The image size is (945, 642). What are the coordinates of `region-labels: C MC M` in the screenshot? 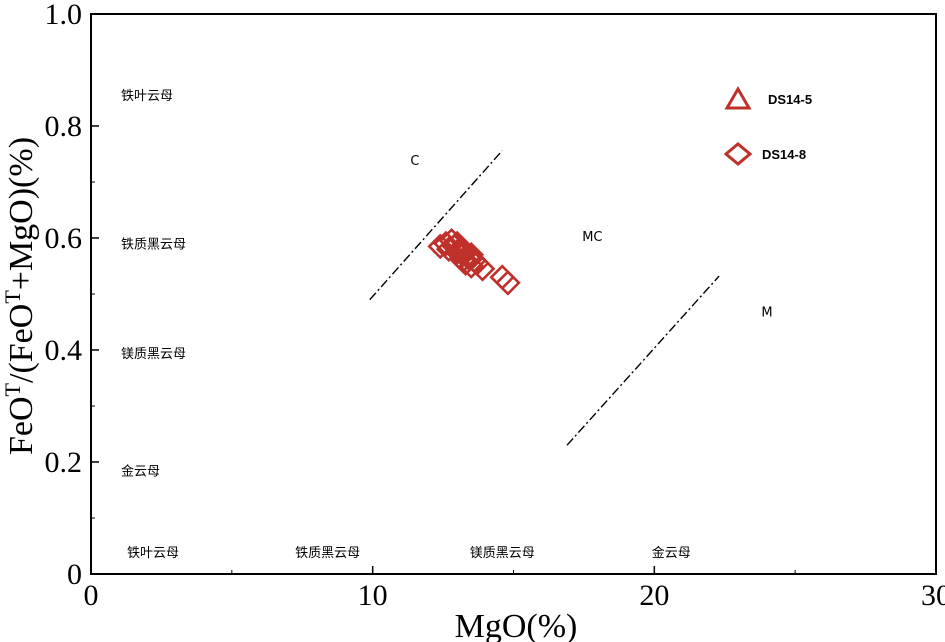 It's located at (591, 237).